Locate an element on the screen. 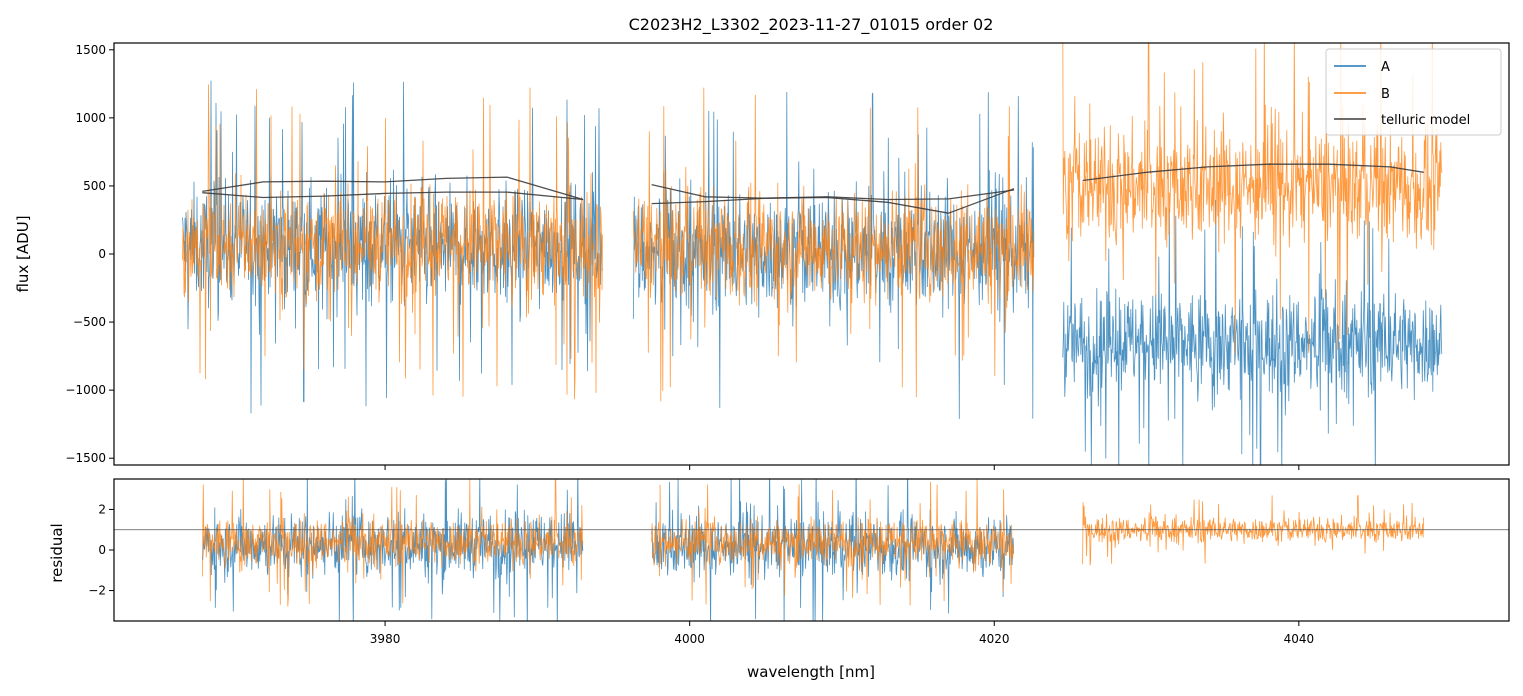  legend: A B telluric model is located at coordinates (1413, 92).